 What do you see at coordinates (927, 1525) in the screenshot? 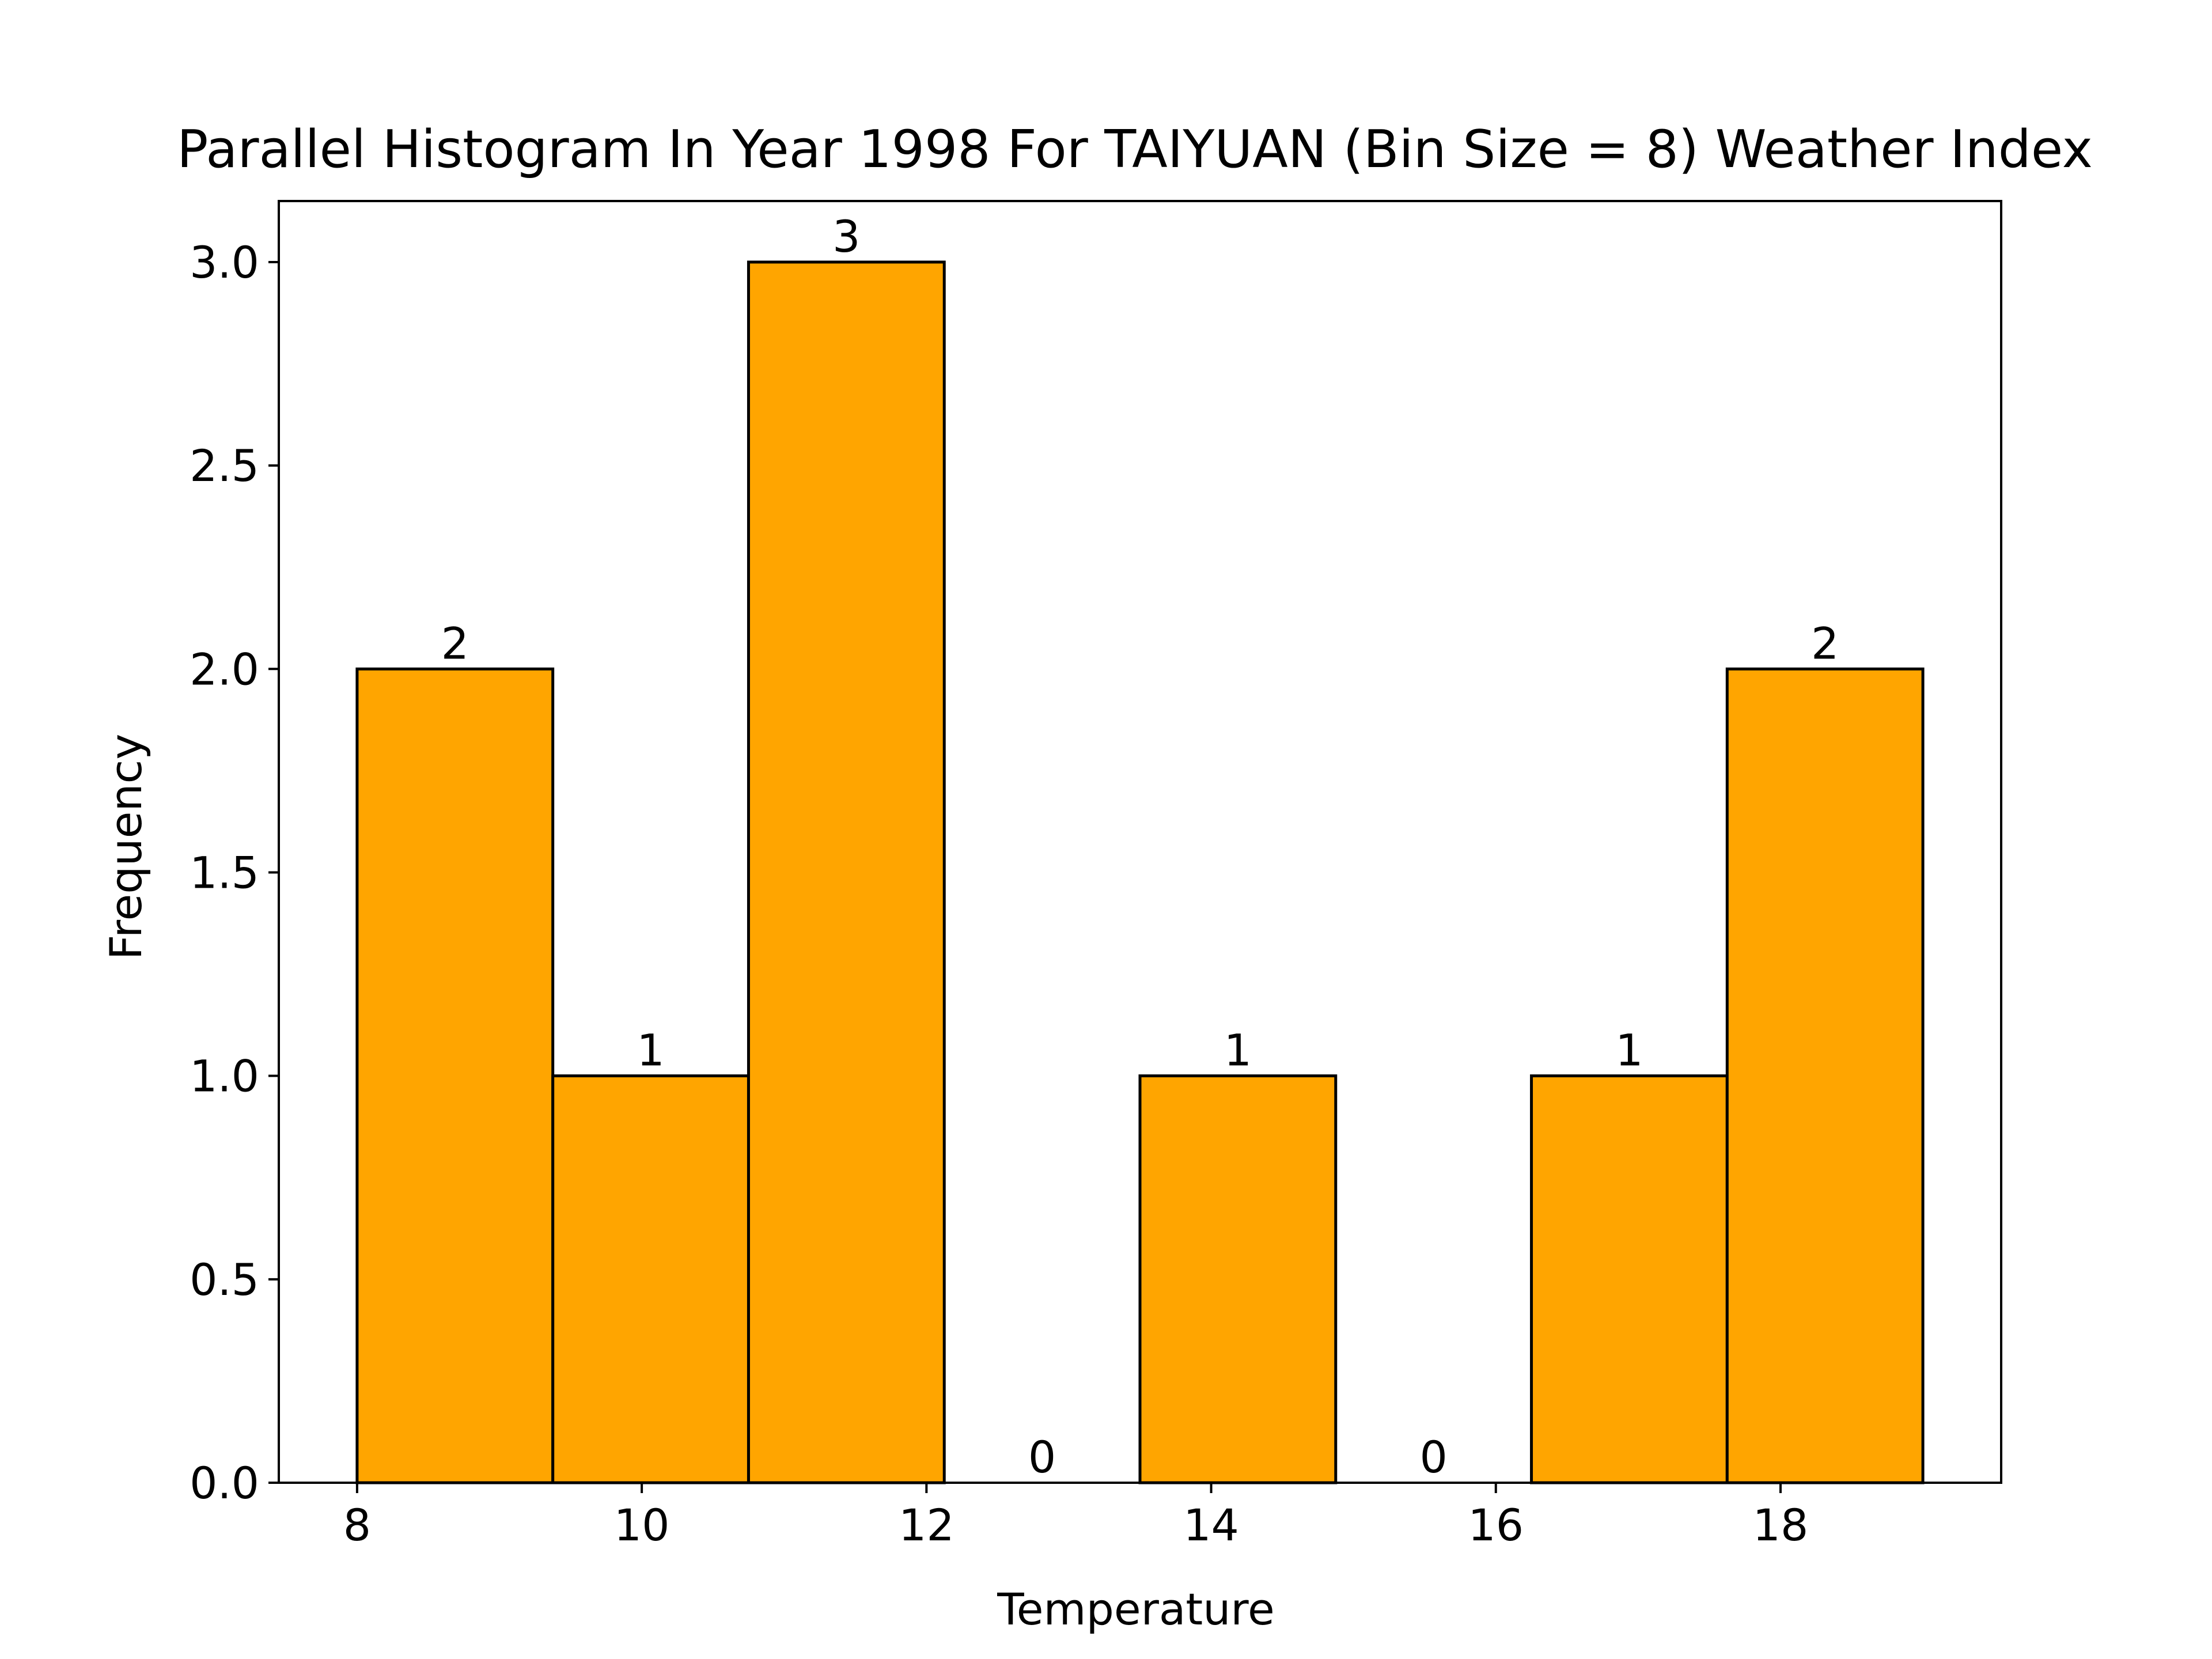
I see `x-tick-label: 12` at bounding box center [927, 1525].